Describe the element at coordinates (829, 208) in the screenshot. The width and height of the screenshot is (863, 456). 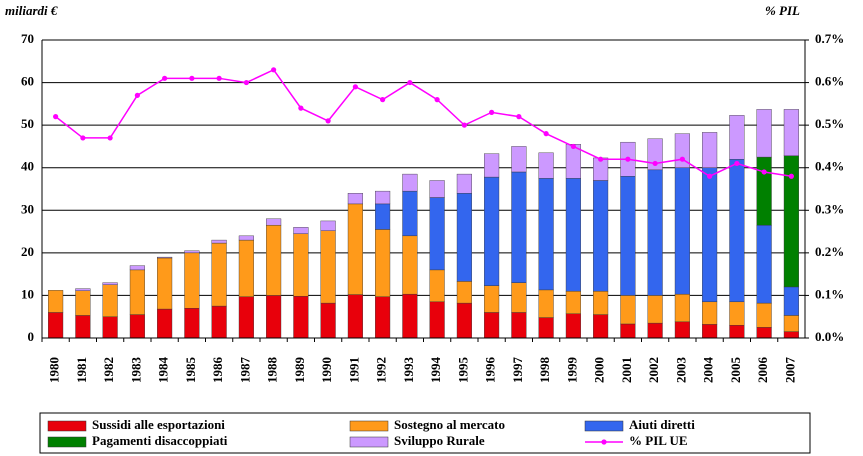
I see `y2-tick-label: 0.3%` at that location.